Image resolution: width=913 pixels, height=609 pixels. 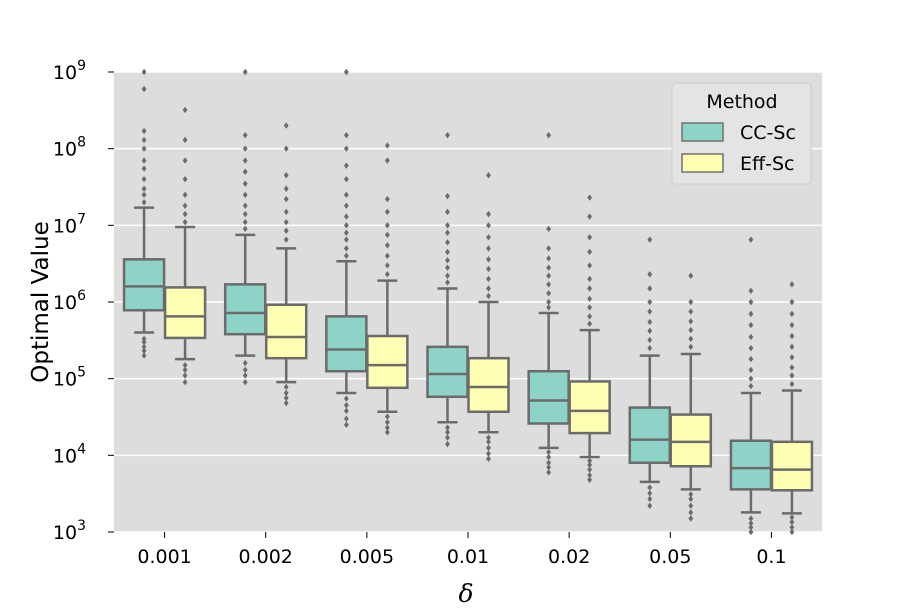 I want to click on y-tick-label: 10⁹, so click(x=69, y=71).